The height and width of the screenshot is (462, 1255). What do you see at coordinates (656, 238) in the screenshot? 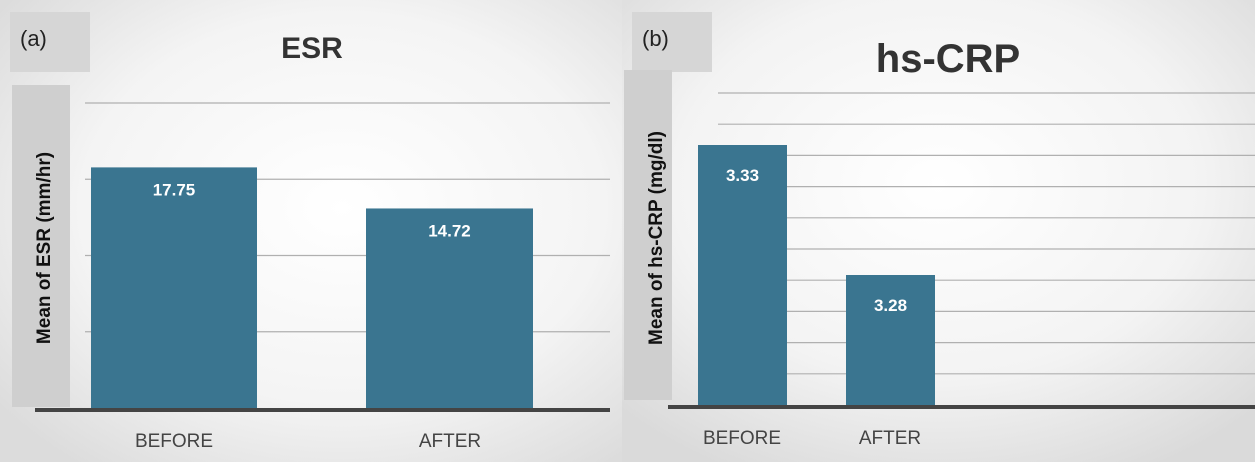
I see `y-axis-label-hscrp: Mean of hs-CRP (mg/dl)` at bounding box center [656, 238].